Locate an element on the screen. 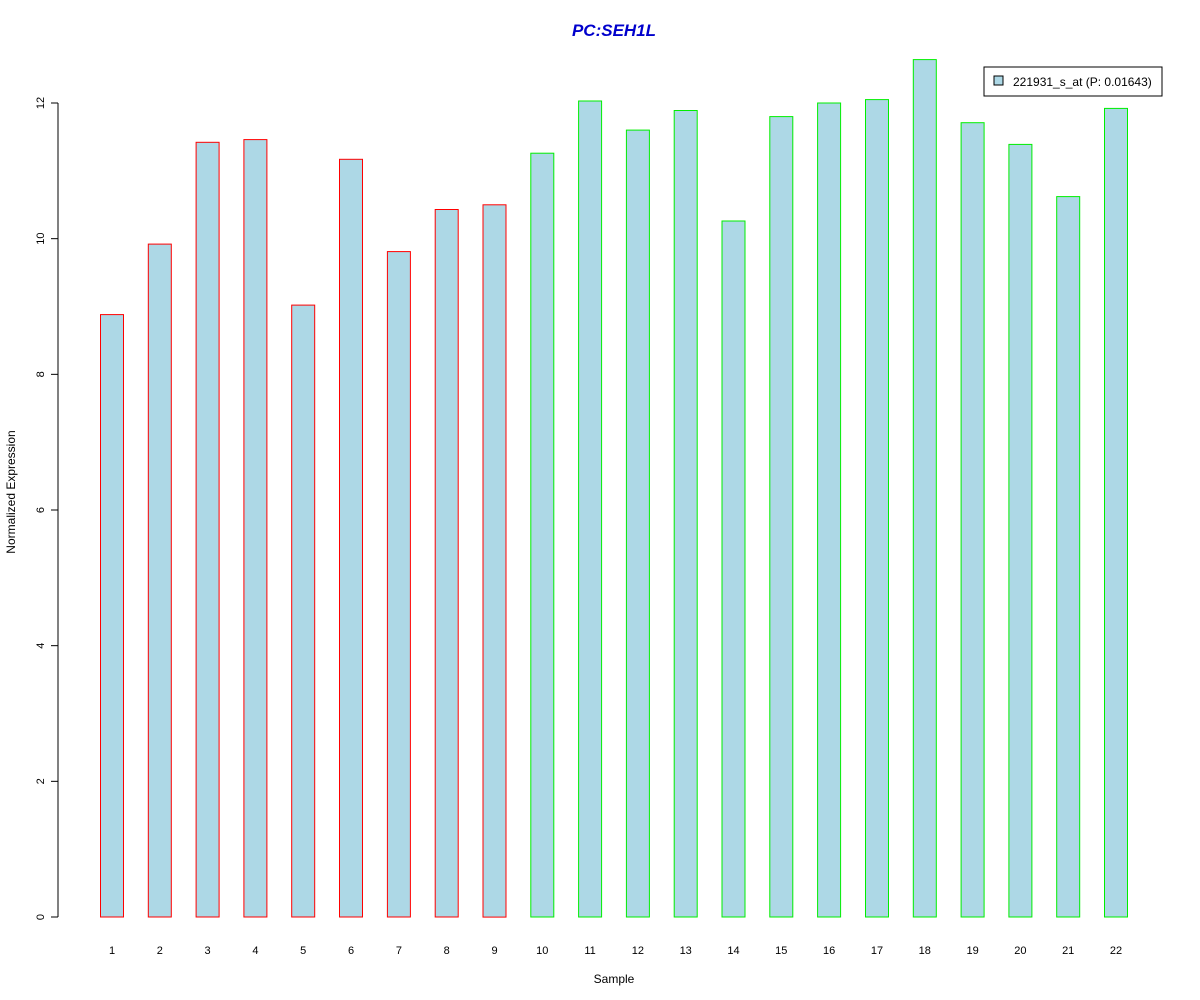 The height and width of the screenshot is (1000, 1200). x-tick-label: 21 is located at coordinates (1068, 951).